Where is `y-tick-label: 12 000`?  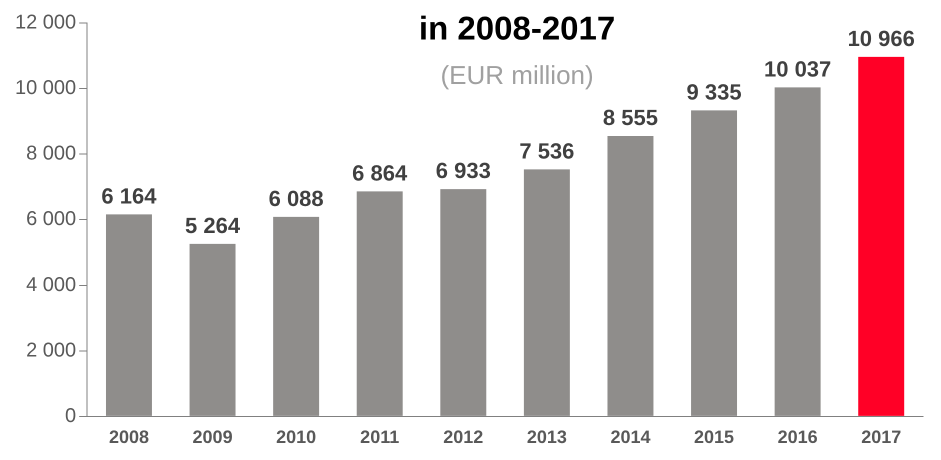 y-tick-label: 12 000 is located at coordinates (45, 23).